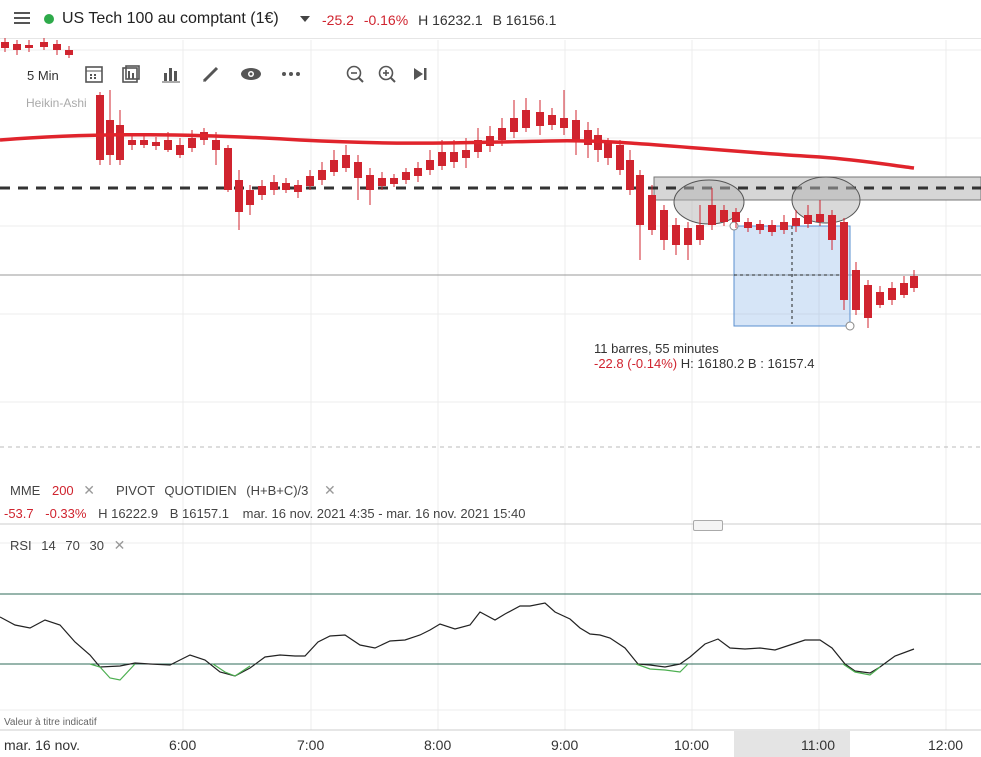 Image resolution: width=981 pixels, height=757 pixels. What do you see at coordinates (708, 525) in the screenshot?
I see `panel-resize-handle` at bounding box center [708, 525].